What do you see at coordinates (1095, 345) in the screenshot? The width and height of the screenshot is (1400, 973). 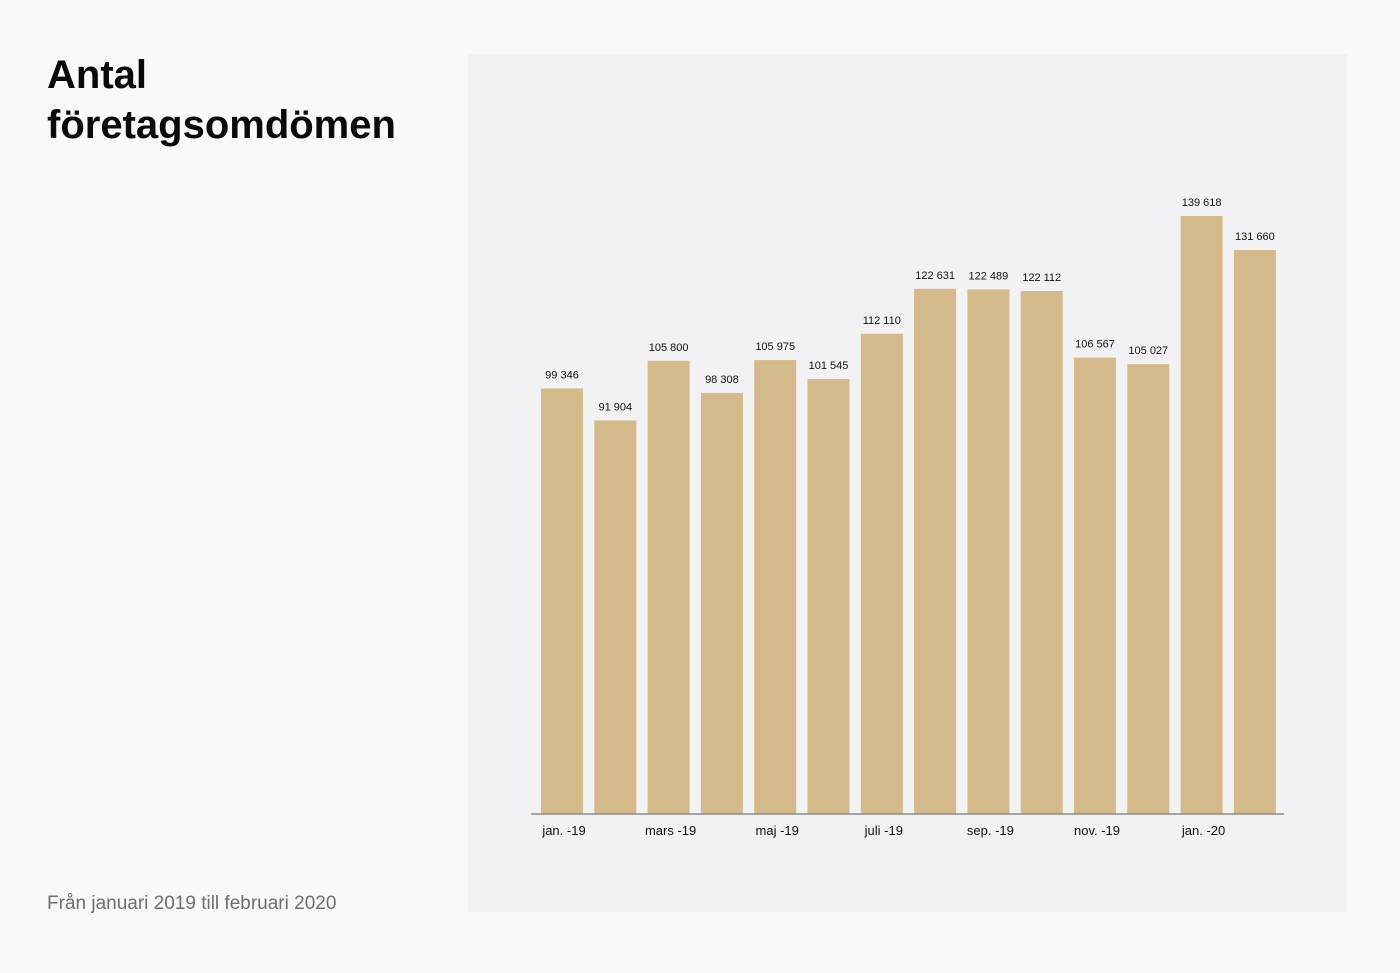 I see `bar-value-label: 106 567` at bounding box center [1095, 345].